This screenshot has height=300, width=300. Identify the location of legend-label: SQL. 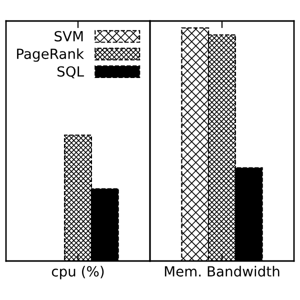
(70, 72).